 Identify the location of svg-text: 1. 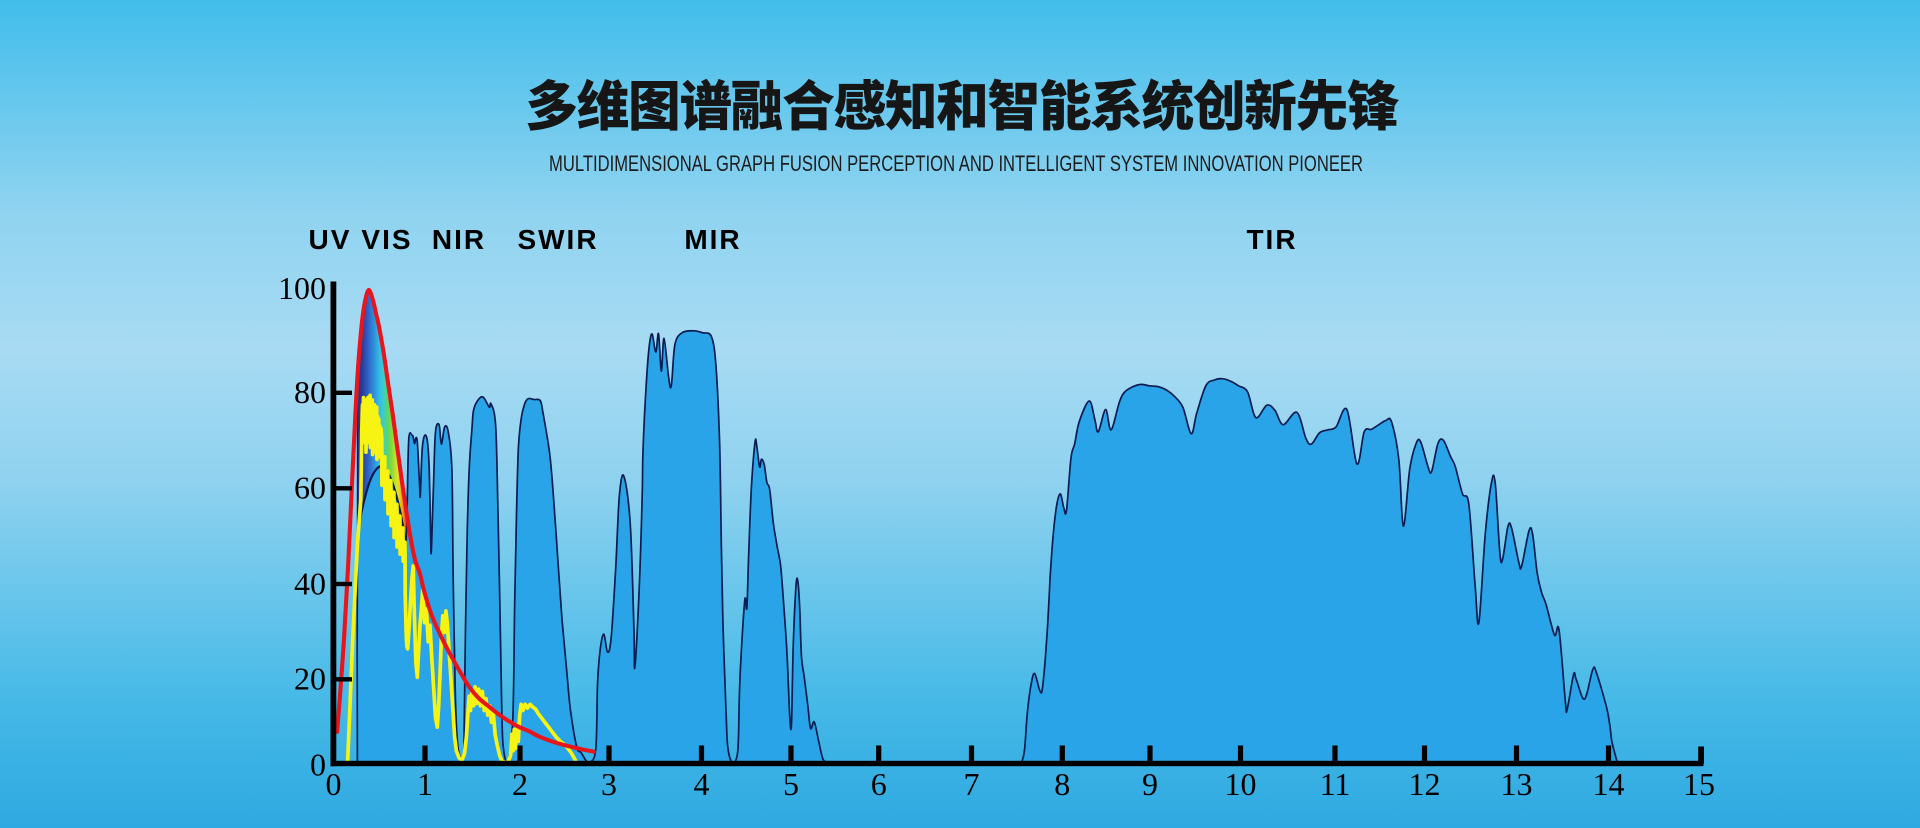
(425, 784).